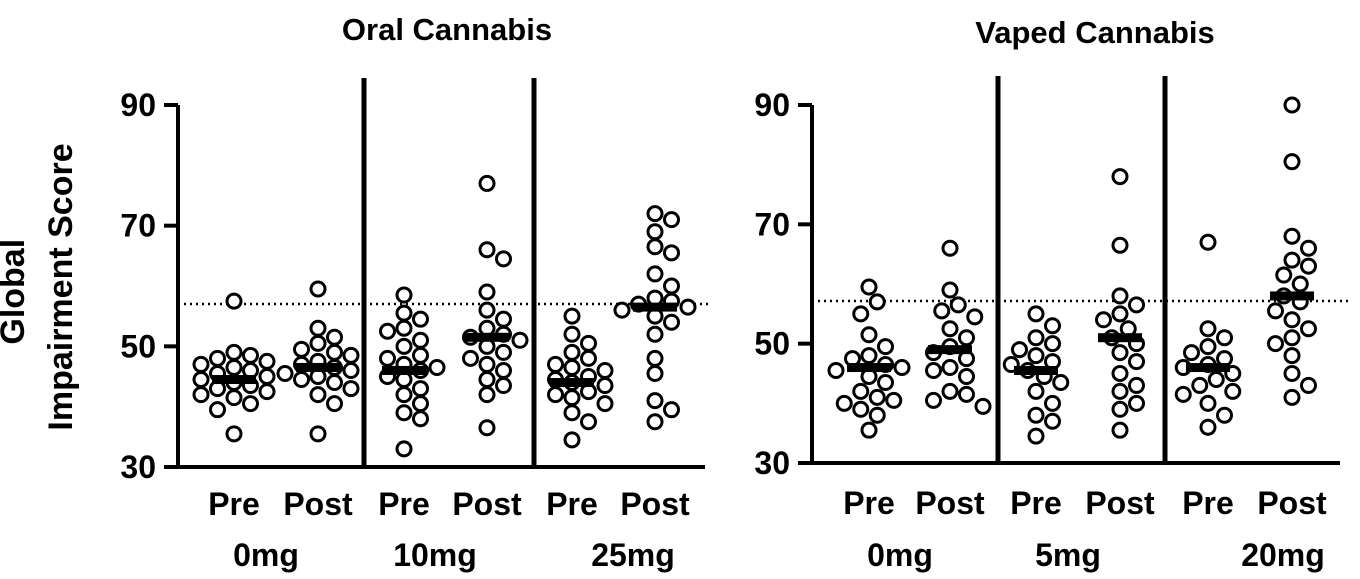  I want to click on y-tick-label: 30, so click(772, 463).